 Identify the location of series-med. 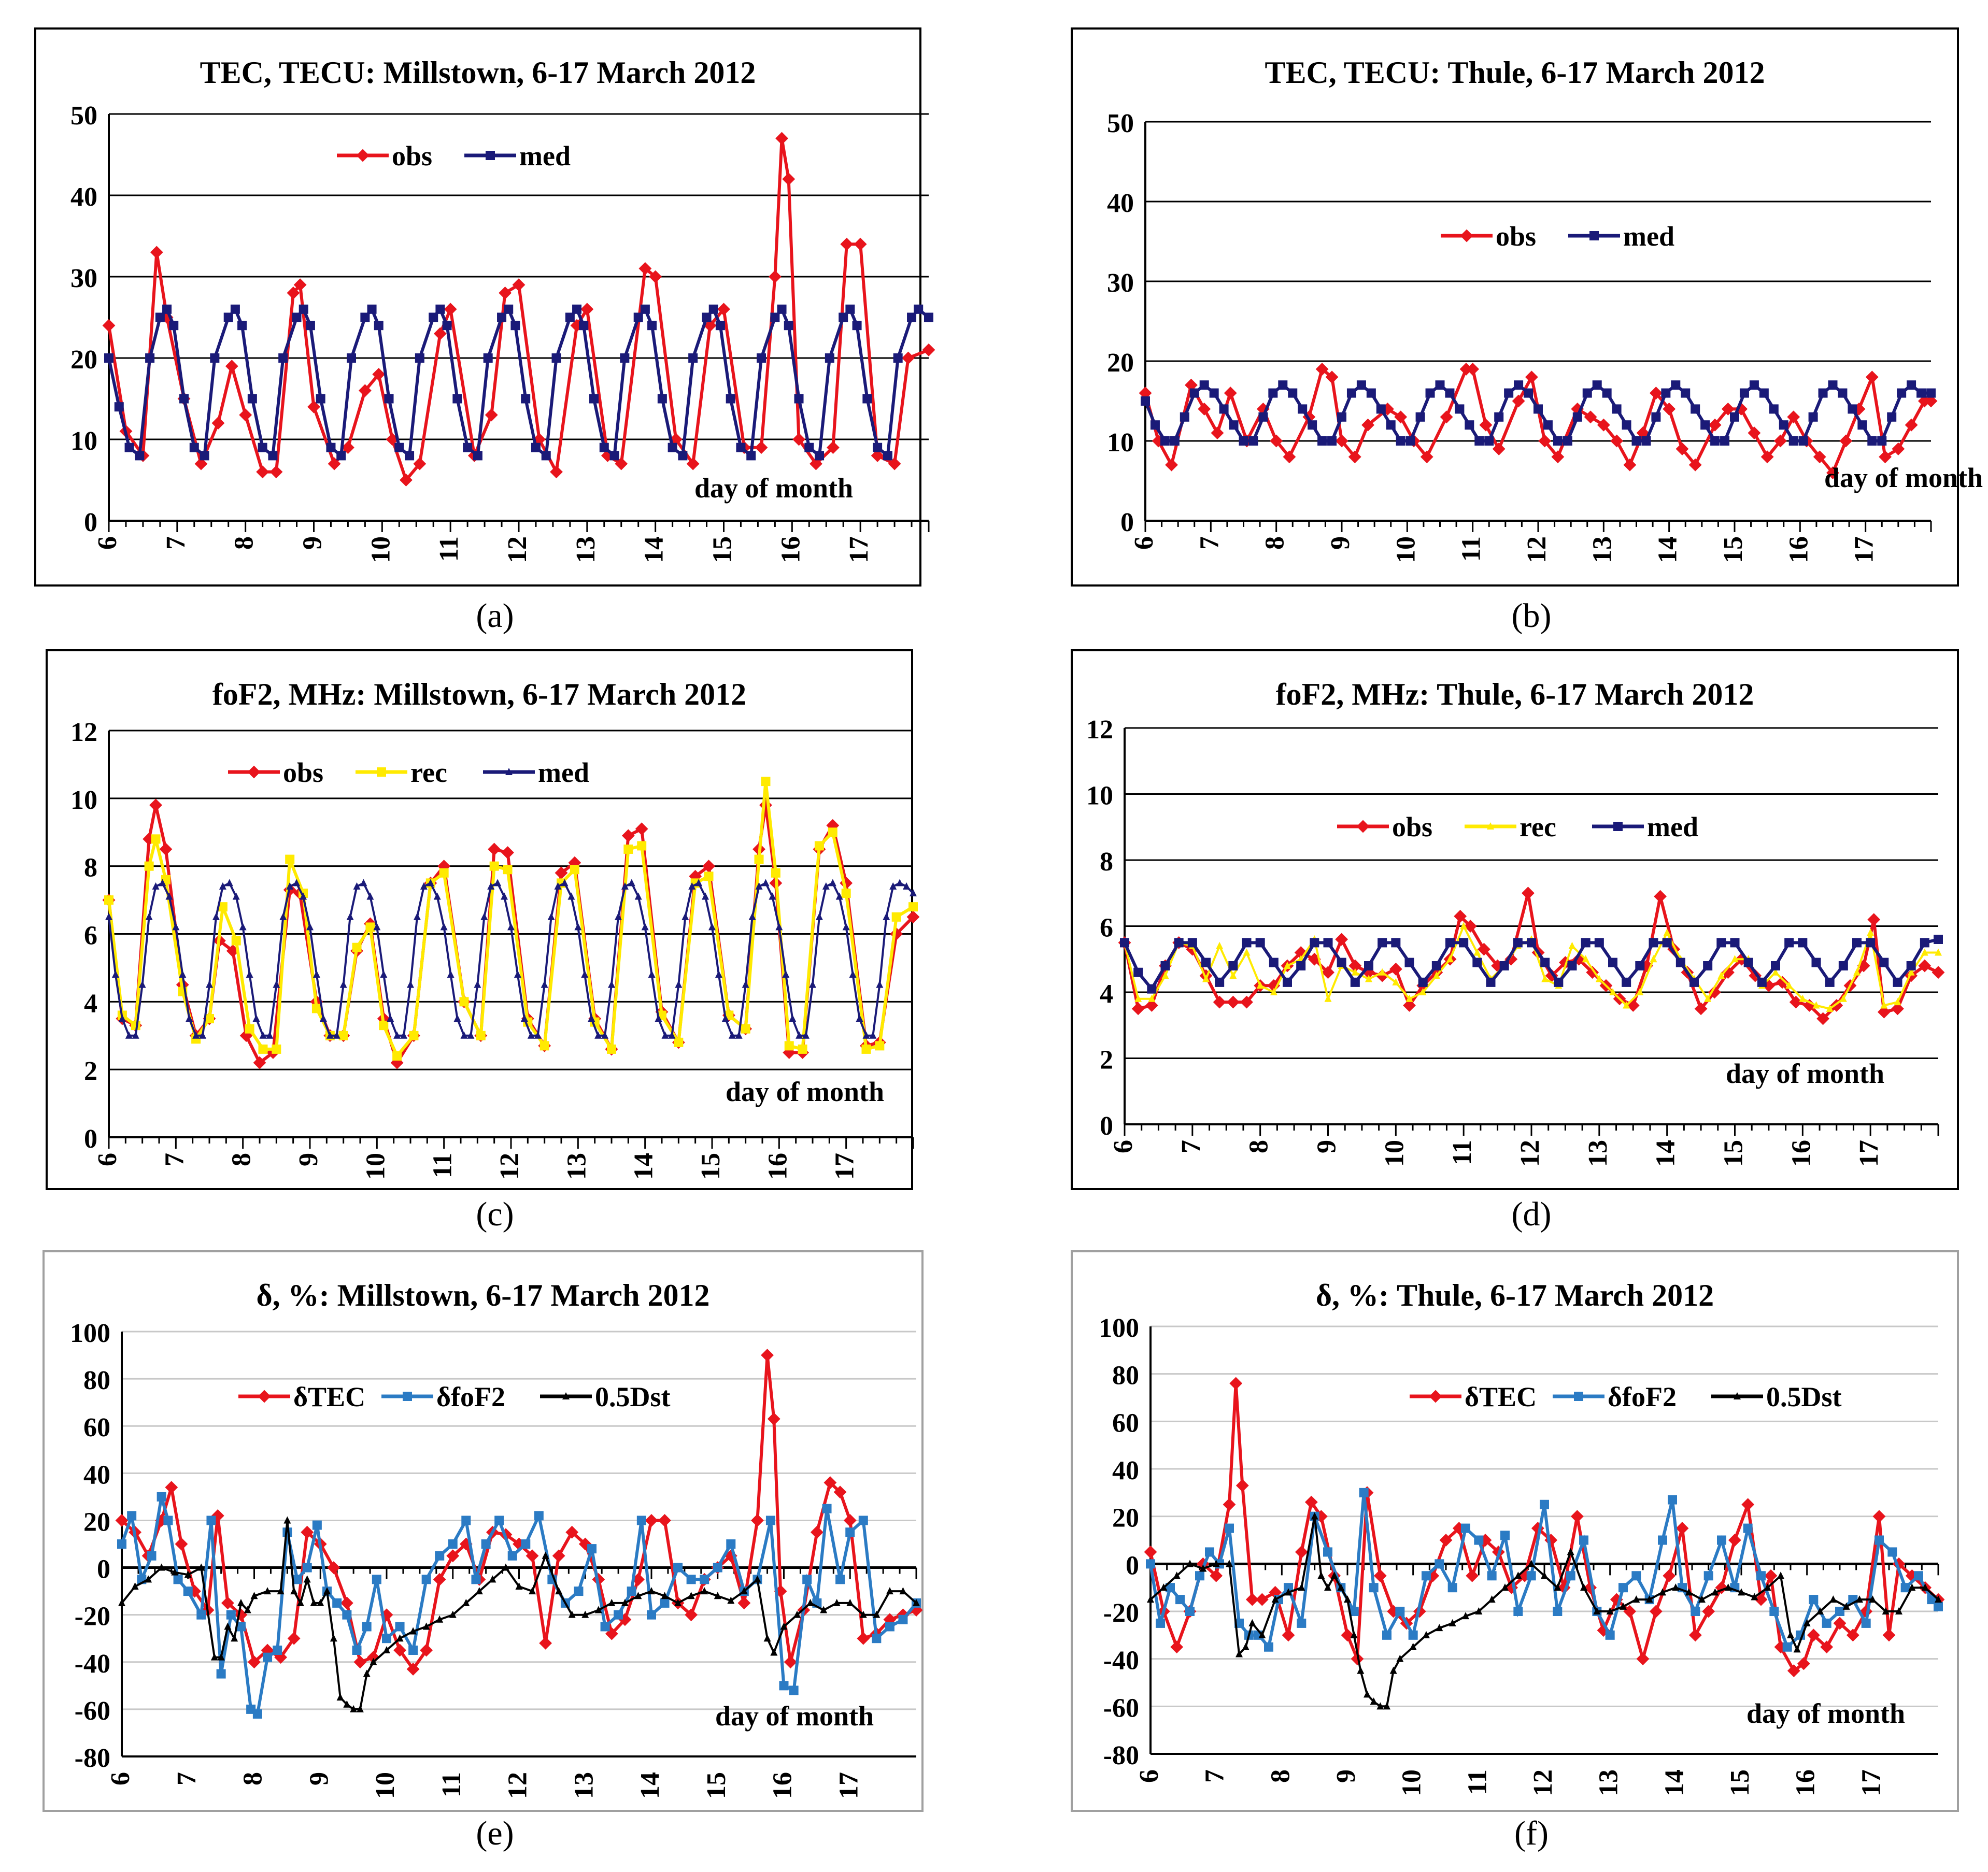
(1539, 413).